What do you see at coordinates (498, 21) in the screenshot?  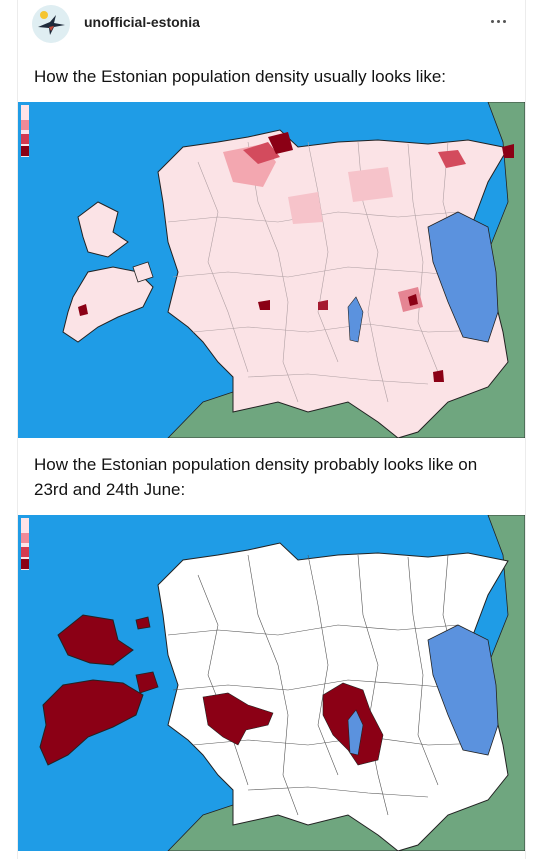 I see `ellipsis-icon` at bounding box center [498, 21].